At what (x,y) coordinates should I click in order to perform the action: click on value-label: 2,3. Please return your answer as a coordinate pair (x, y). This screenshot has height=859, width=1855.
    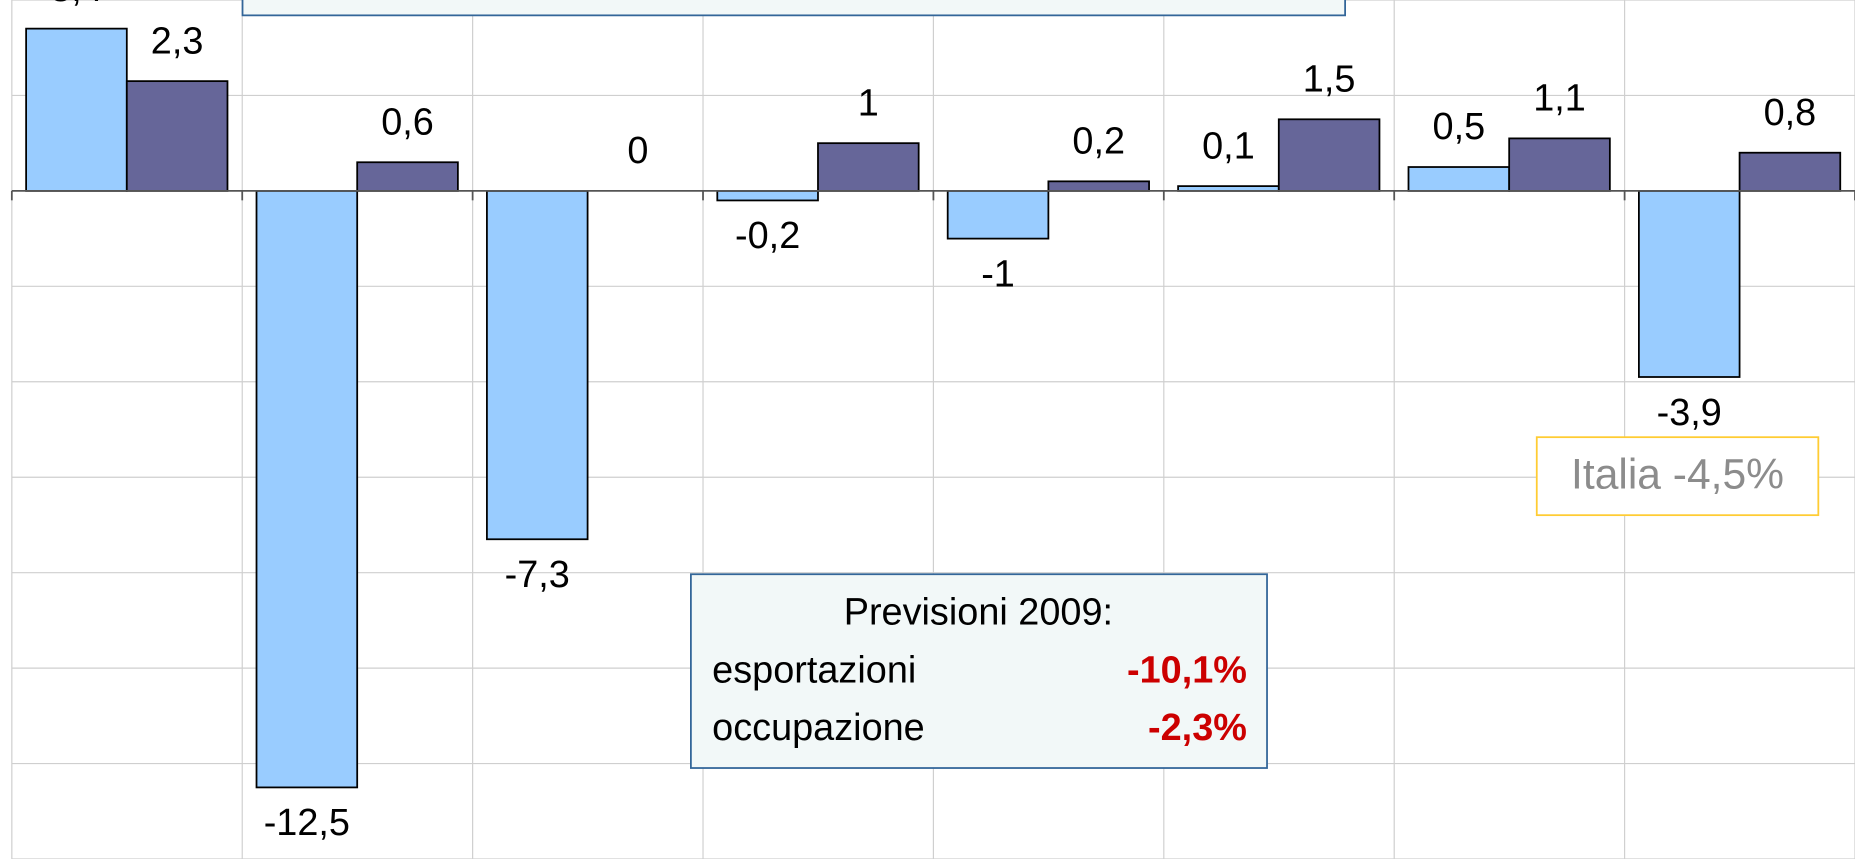
    Looking at the image, I should click on (177, 41).